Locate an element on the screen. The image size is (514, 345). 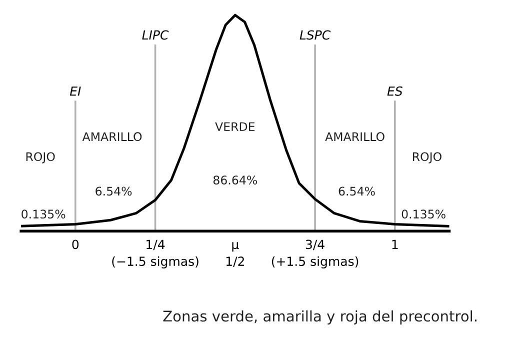
ref-line-label: EI is located at coordinates (75, 91).